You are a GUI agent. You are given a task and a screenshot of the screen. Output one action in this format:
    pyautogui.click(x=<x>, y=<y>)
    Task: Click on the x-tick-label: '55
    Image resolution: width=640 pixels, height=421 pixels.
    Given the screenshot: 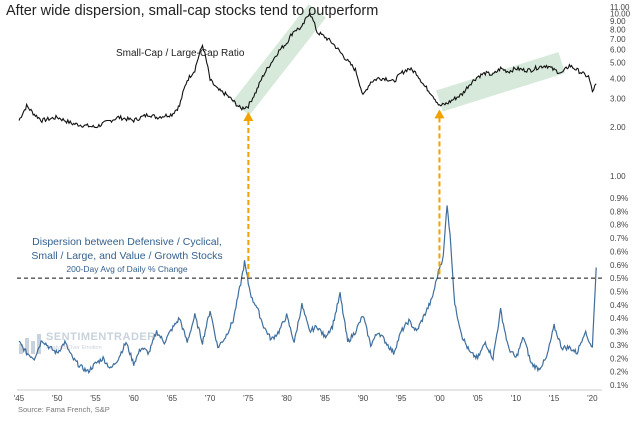 What is the action you would take?
    pyautogui.click(x=95, y=398)
    